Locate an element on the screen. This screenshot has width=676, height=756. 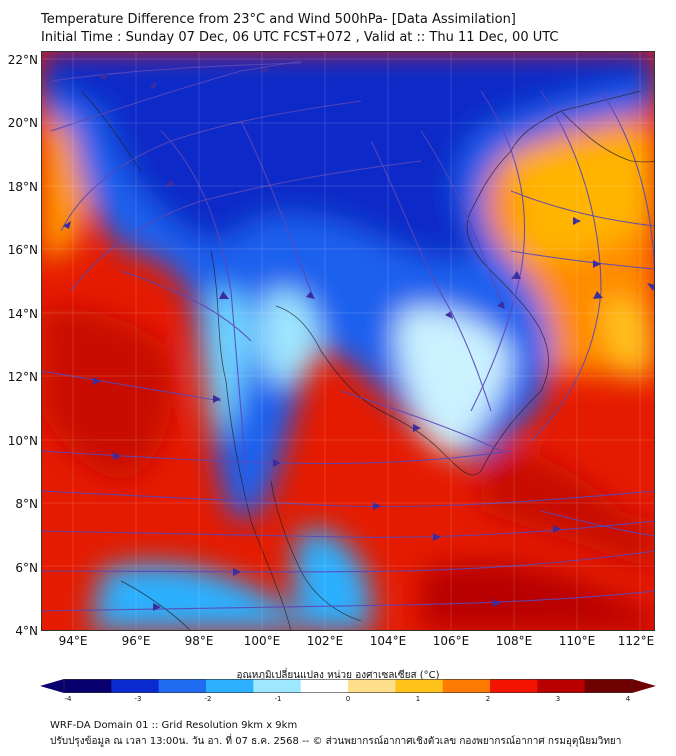
lat-label: 12°N is located at coordinates (22, 377).